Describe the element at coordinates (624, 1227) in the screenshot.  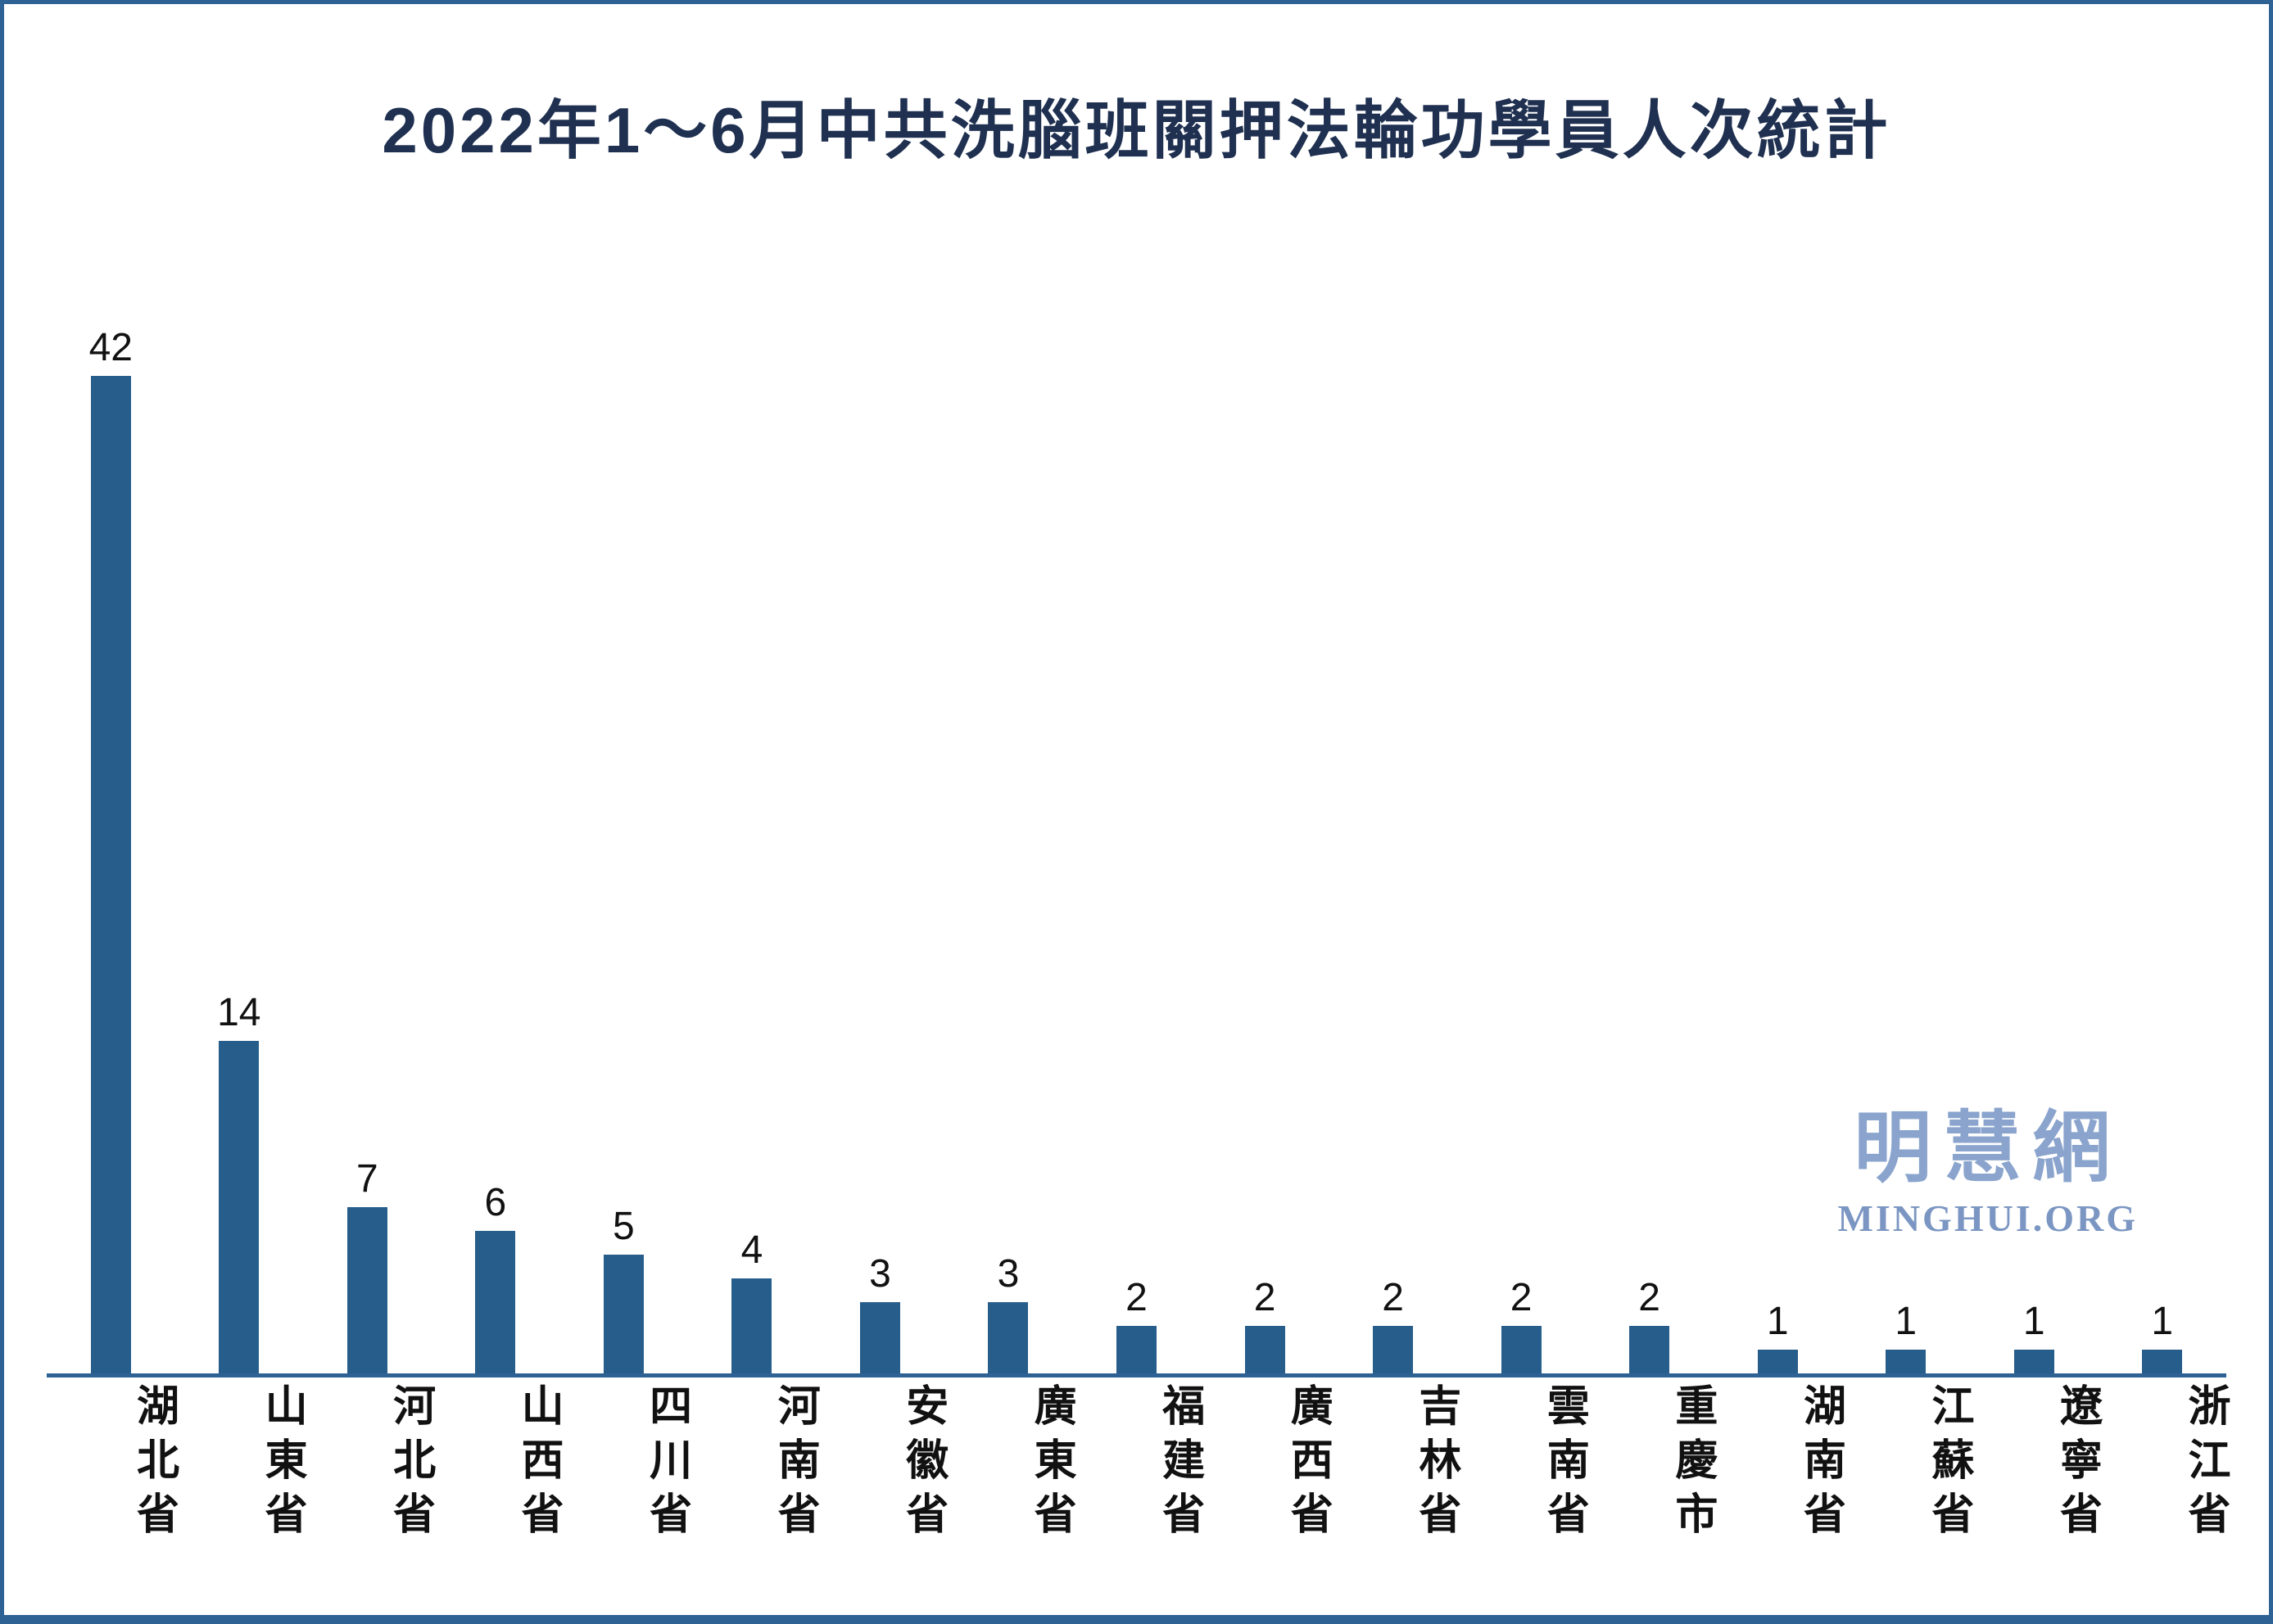
I see `bar-value-label: 5` at that location.